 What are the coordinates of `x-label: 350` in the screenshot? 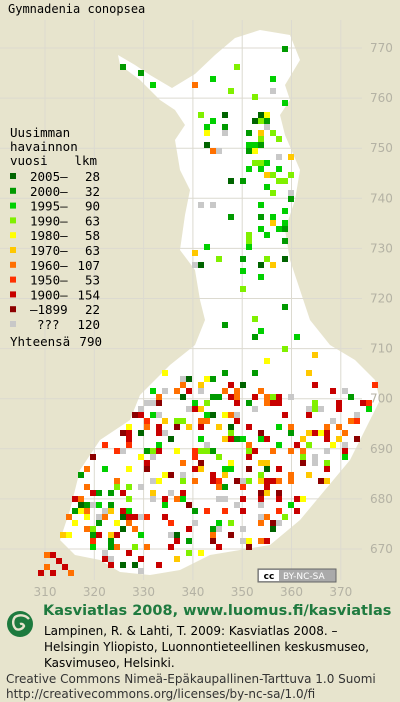 It's located at (242, 592).